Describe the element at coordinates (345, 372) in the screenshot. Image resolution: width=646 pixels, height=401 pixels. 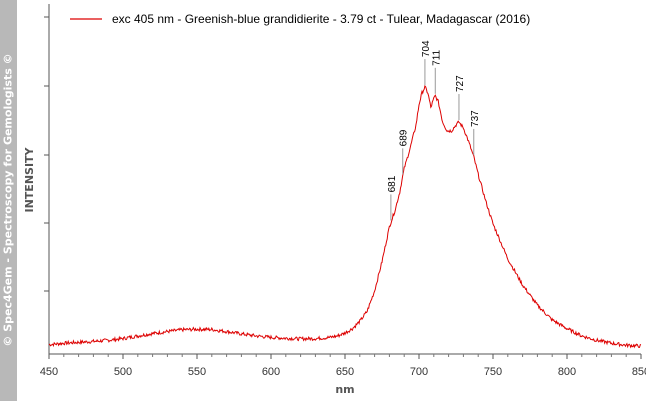
I see `x-tick-label: 650` at that location.